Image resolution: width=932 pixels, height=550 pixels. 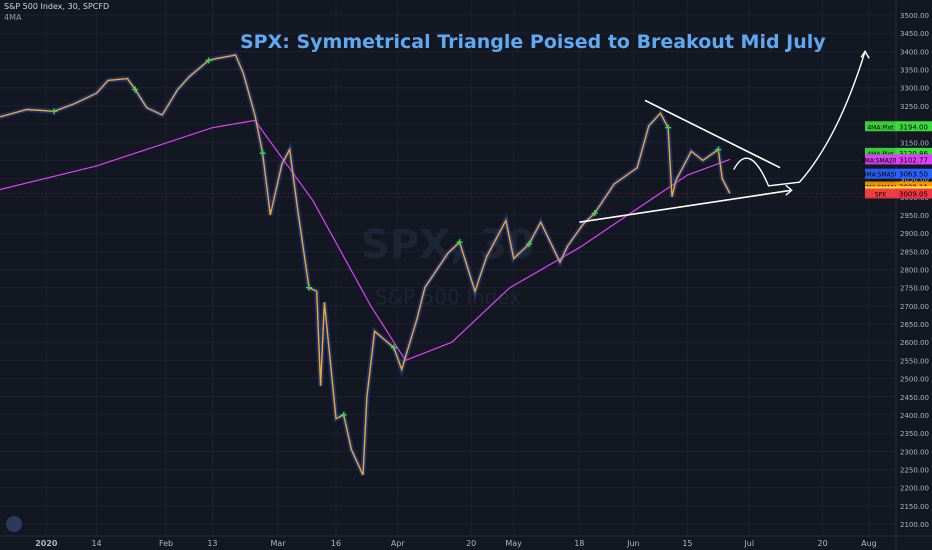 I want to click on y-tick-label: 2450.00, so click(x=914, y=398).